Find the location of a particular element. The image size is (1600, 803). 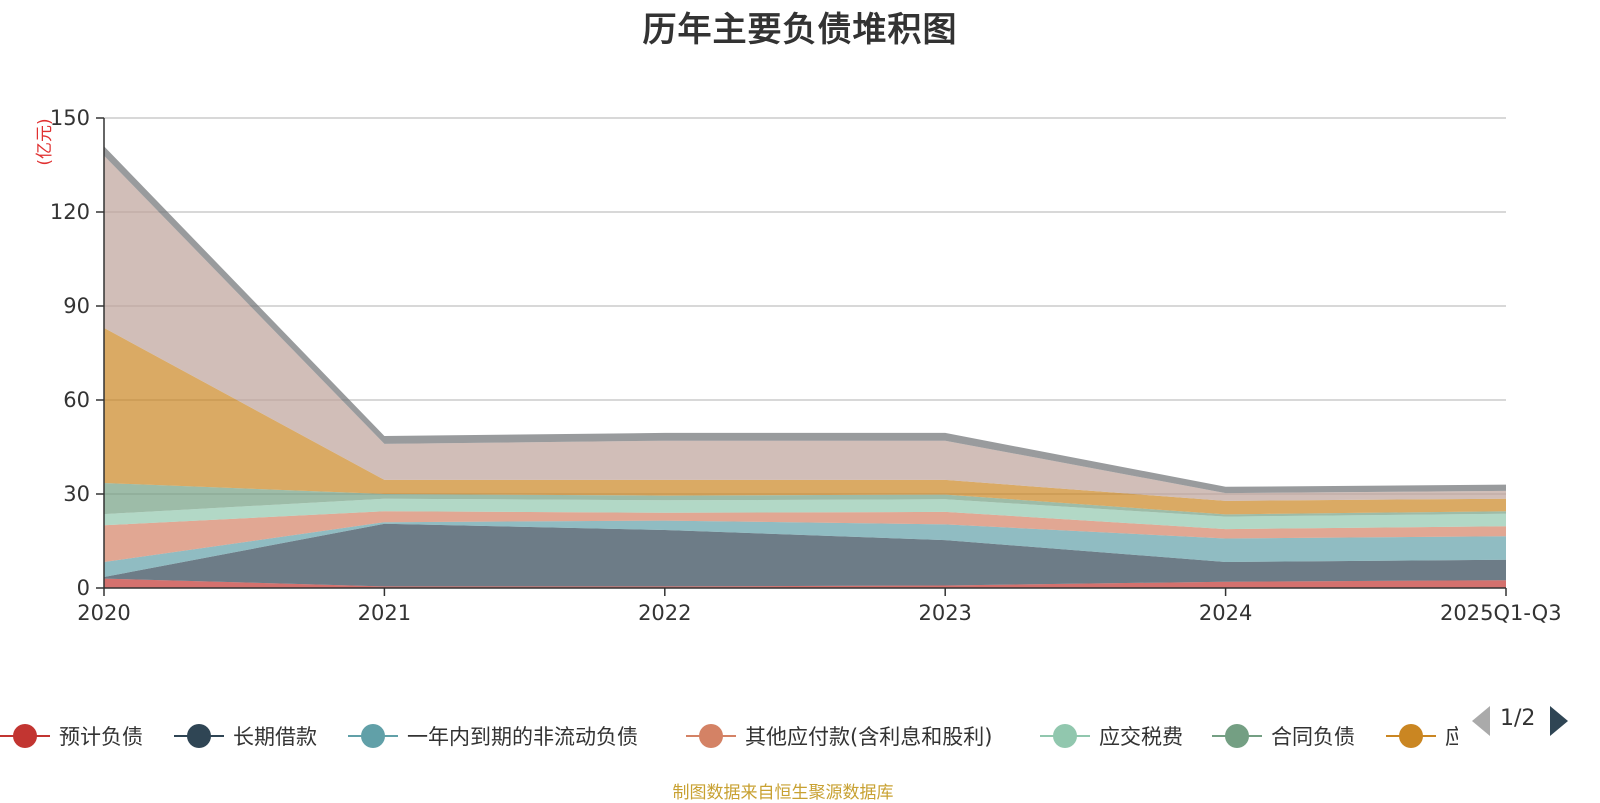

x-tick-label: 2023 is located at coordinates (944, 613).